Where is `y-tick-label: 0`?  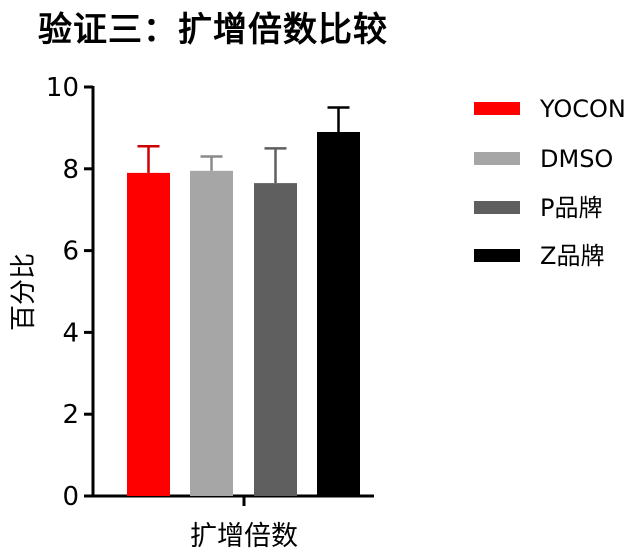
y-tick-label: 0 is located at coordinates (70, 497).